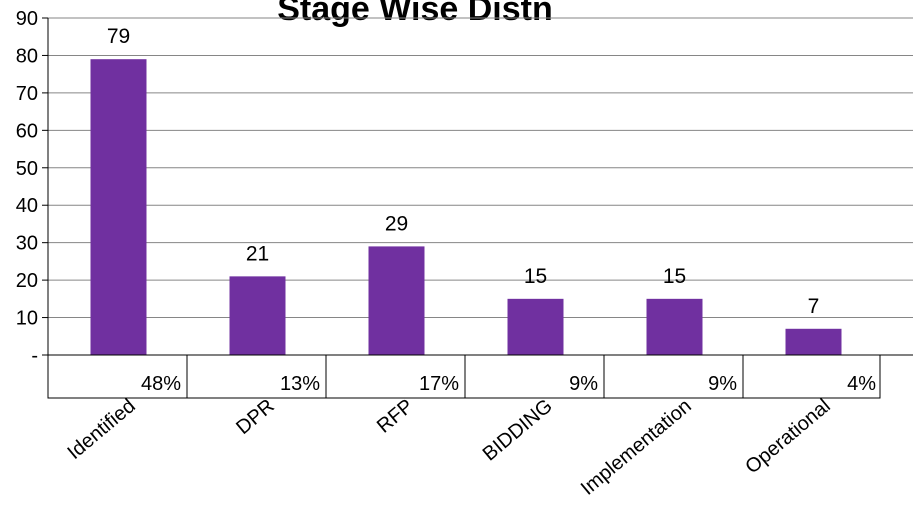 The height and width of the screenshot is (531, 913). What do you see at coordinates (32, 187) in the screenshot?
I see `y-axis-ticks: - 10 20 30 40 50 60 70 80 90` at bounding box center [32, 187].